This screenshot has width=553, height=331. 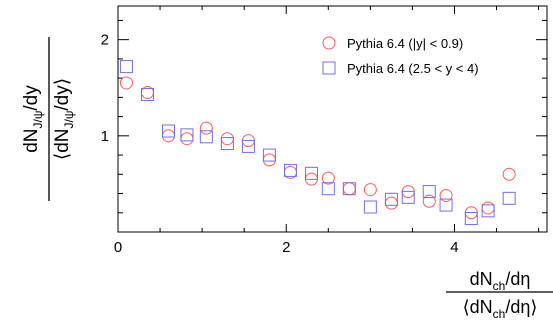 What do you see at coordinates (118, 247) in the screenshot?
I see `x-tick-label: 0` at bounding box center [118, 247].